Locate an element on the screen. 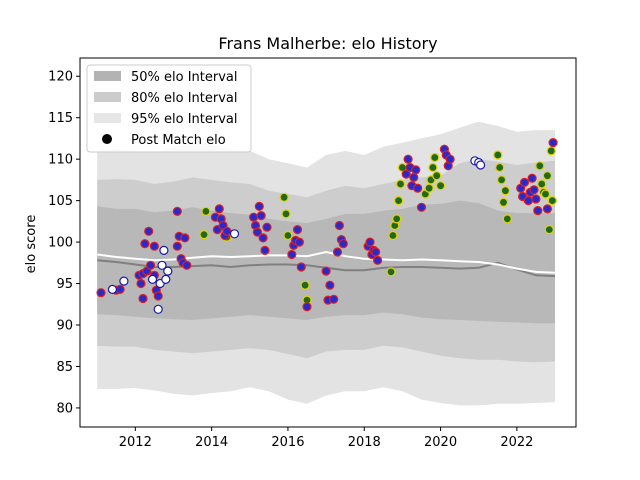 The height and width of the screenshot is (480, 640). y-tick-label: 95 is located at coordinates (64, 284).